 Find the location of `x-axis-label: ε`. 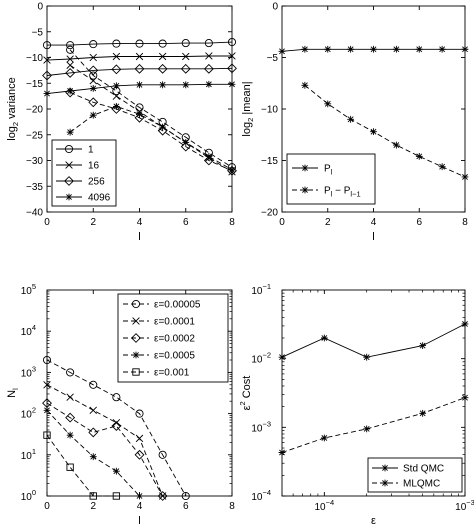

x-axis-label: ε is located at coordinates (373, 521).